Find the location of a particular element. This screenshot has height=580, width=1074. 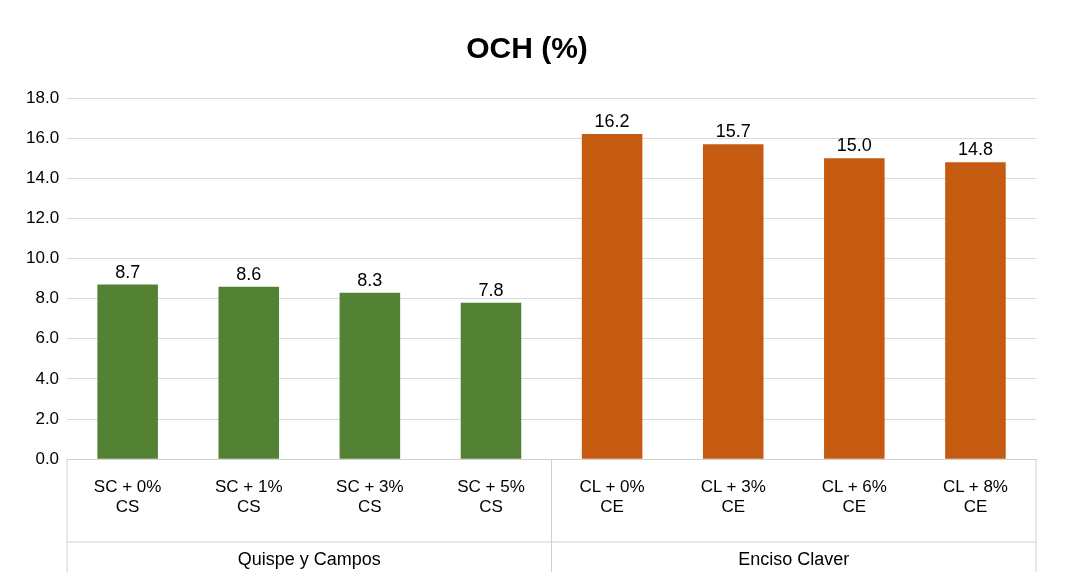

x-tick-label: SC + 3% CS is located at coordinates (370, 497).